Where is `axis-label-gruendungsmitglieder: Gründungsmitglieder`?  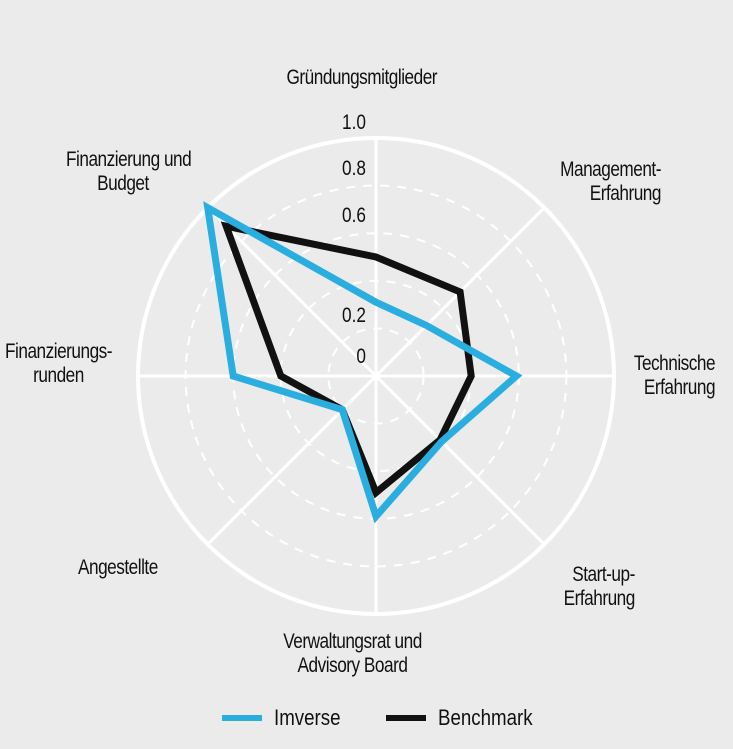 axis-label-gruendungsmitglieder: Gründungsmitglieder is located at coordinates (362, 77).